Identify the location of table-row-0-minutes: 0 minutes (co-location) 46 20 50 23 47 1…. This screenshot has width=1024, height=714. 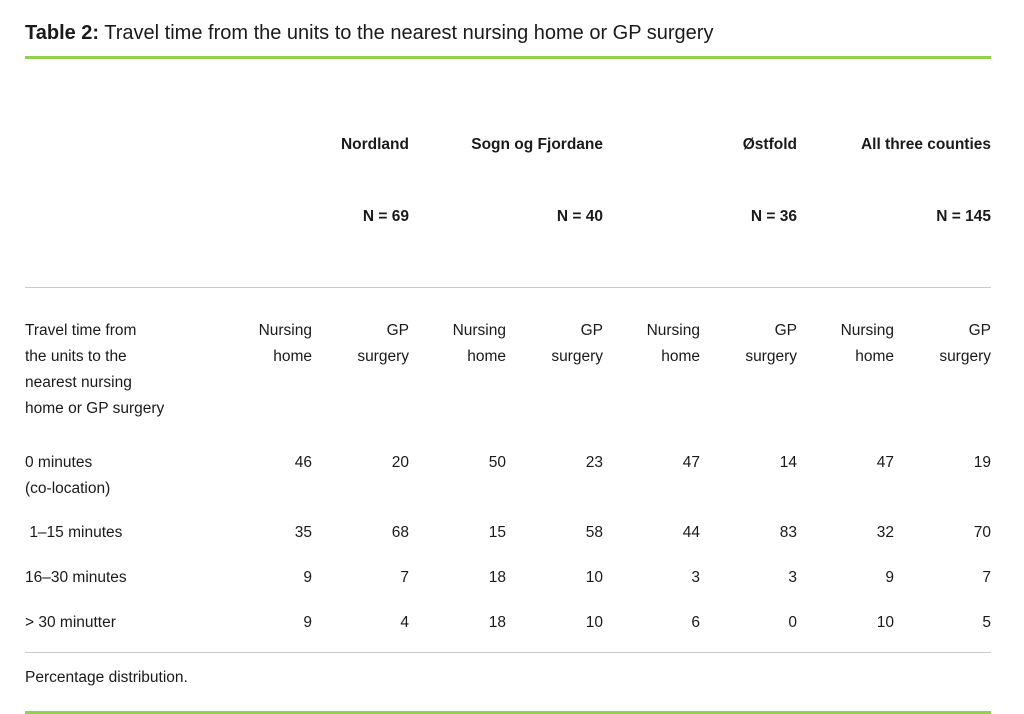
(508, 485).